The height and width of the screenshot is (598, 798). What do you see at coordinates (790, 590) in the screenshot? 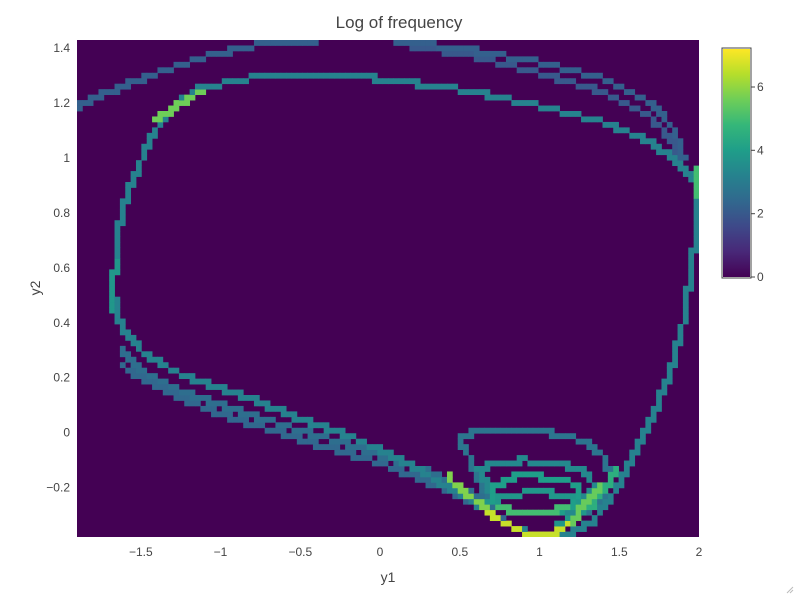
I see `resize-grip-icon` at bounding box center [790, 590].